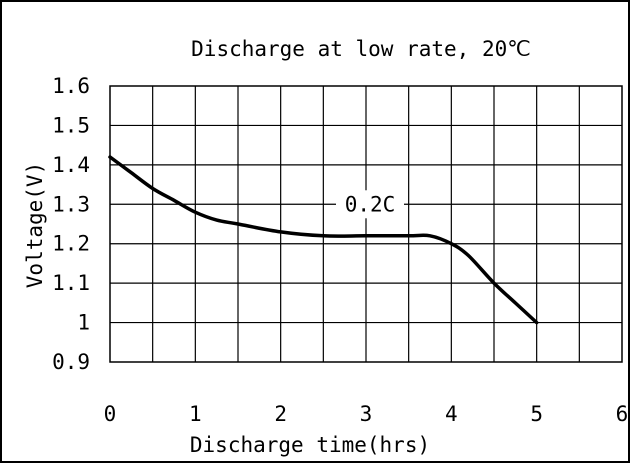 This screenshot has width=630, height=463. What do you see at coordinates (71, 86) in the screenshot?
I see `y-tick-label: 1.6` at bounding box center [71, 86].